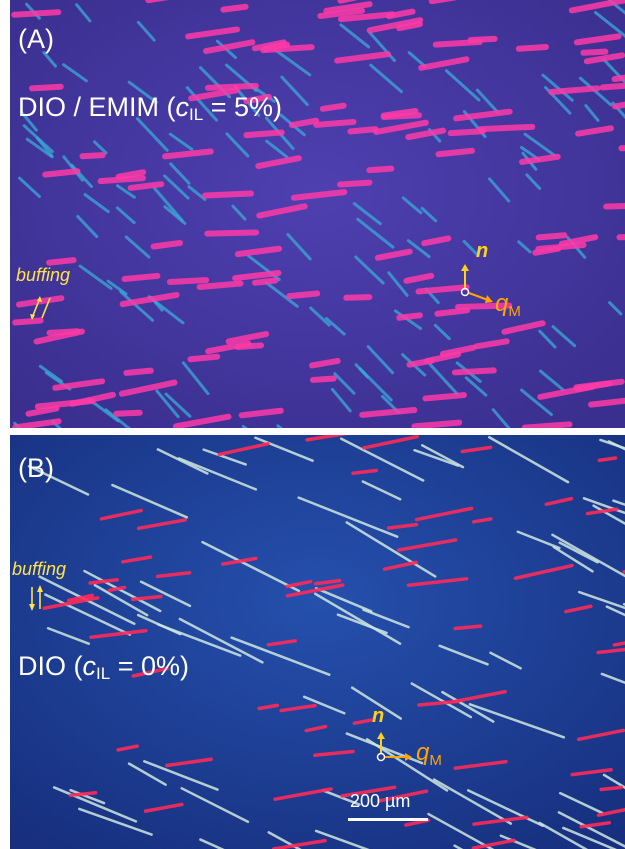  I want to click on panel-b-axis-icon, so click(394, 747).